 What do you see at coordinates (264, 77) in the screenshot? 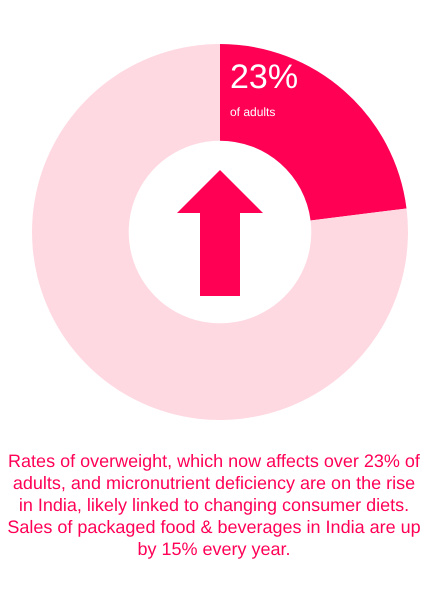
I see `data-label: 23%` at bounding box center [264, 77].